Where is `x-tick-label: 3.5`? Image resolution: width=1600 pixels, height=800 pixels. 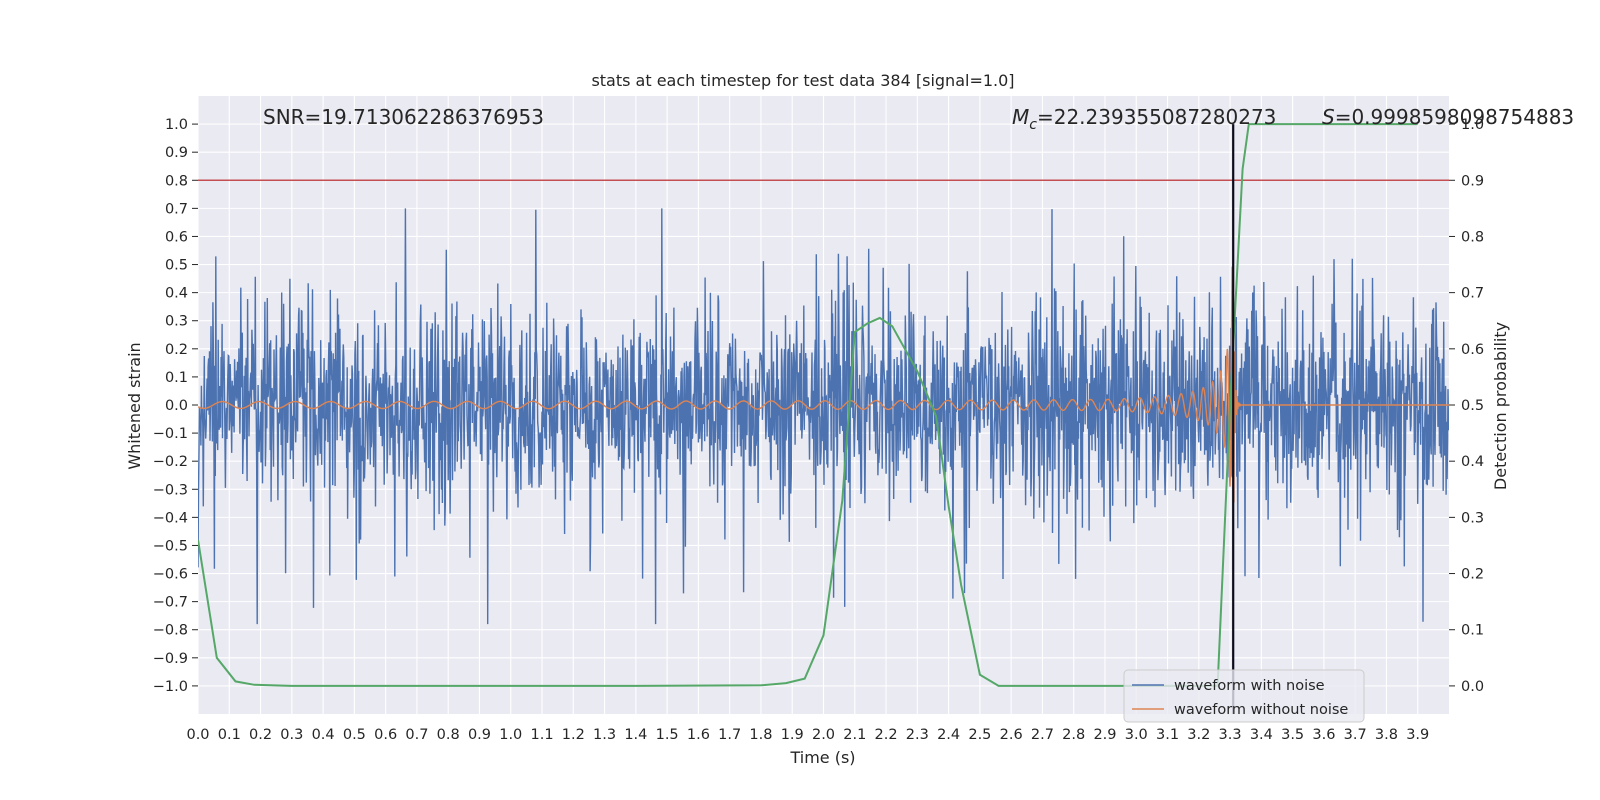
x-tick-label: 3.5 is located at coordinates (1292, 735).